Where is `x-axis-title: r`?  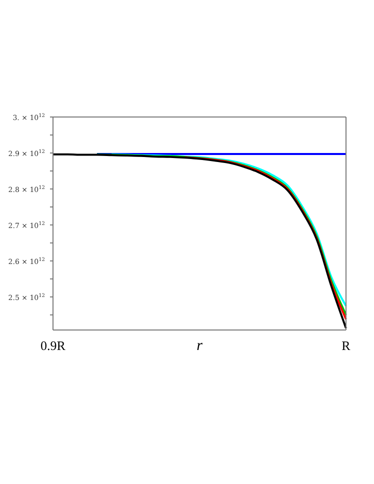
x-axis-title: r is located at coordinates (199, 346).